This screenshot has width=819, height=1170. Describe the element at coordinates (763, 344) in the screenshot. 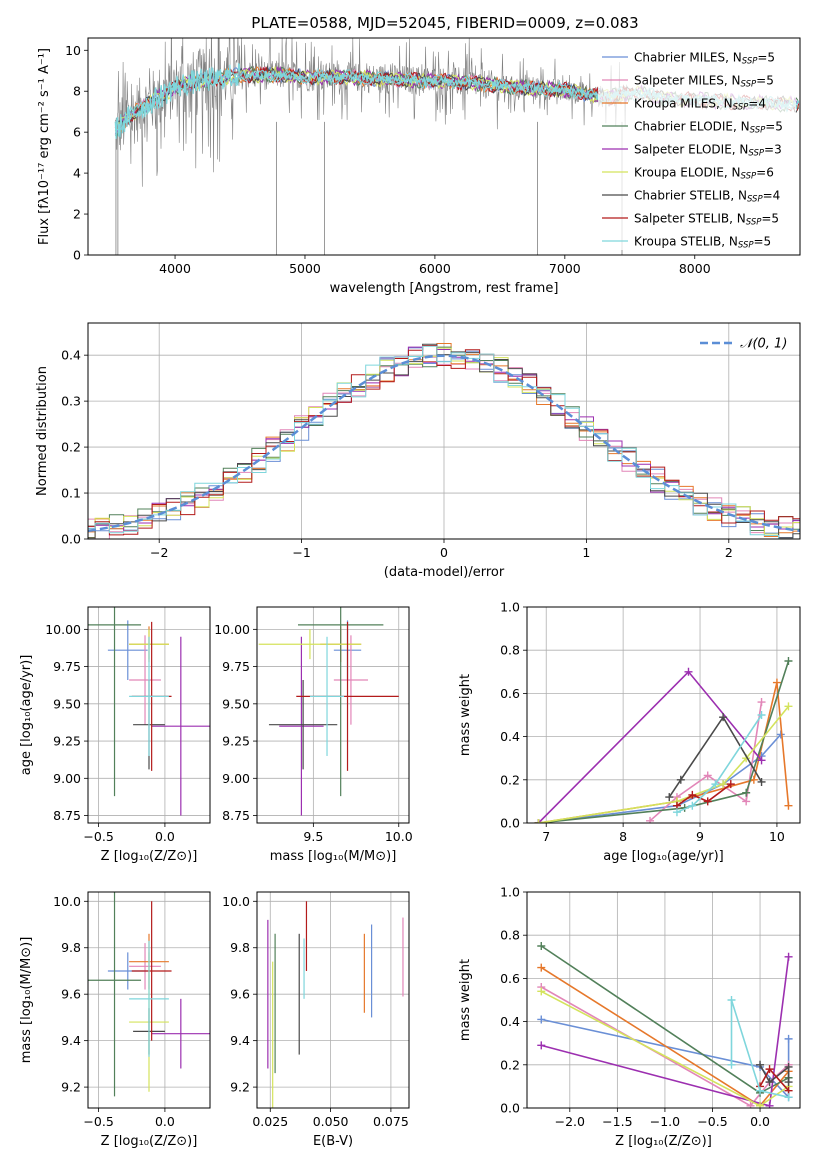

I see `legend-entry: 𝒩(0, 1)` at that location.